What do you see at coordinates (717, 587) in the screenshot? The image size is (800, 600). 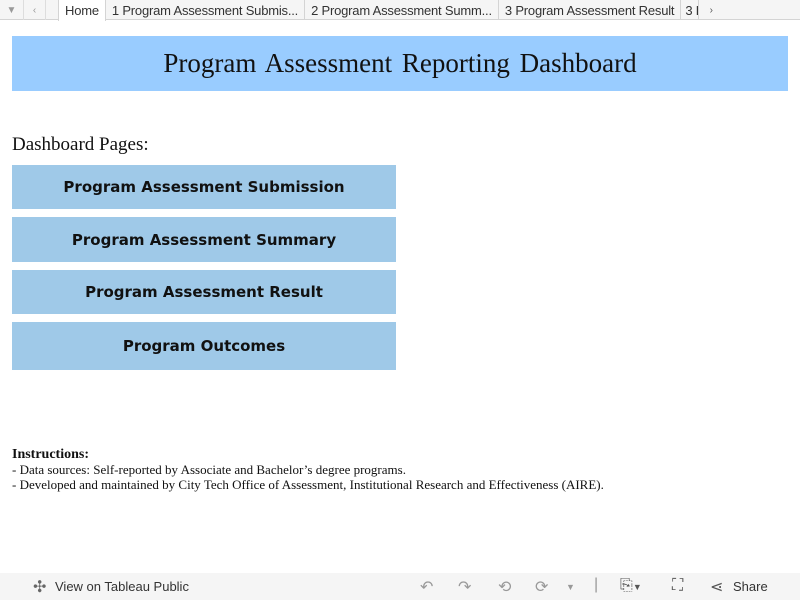 I see `share-icon: ⋖` at bounding box center [717, 587].